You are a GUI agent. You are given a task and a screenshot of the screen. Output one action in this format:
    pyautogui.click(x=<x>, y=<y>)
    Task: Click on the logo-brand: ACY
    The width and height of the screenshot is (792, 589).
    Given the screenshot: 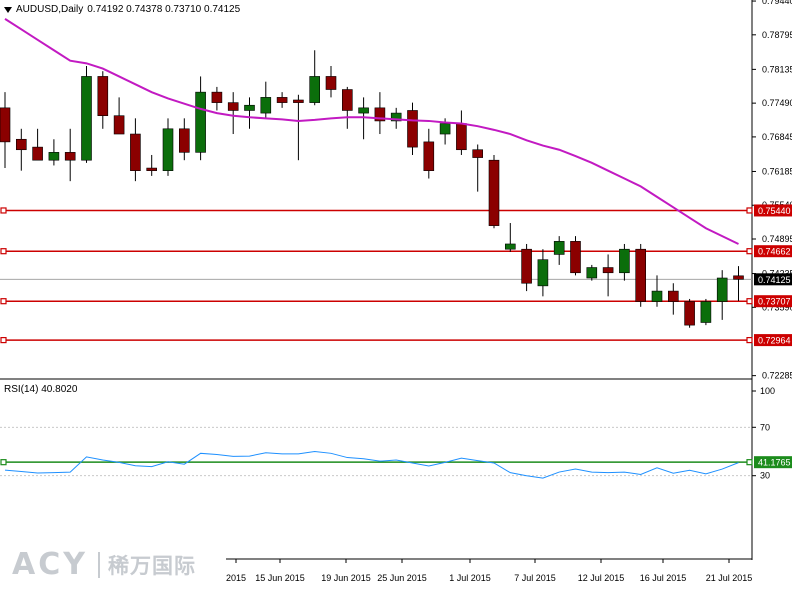 What is the action you would take?
    pyautogui.click(x=50, y=564)
    